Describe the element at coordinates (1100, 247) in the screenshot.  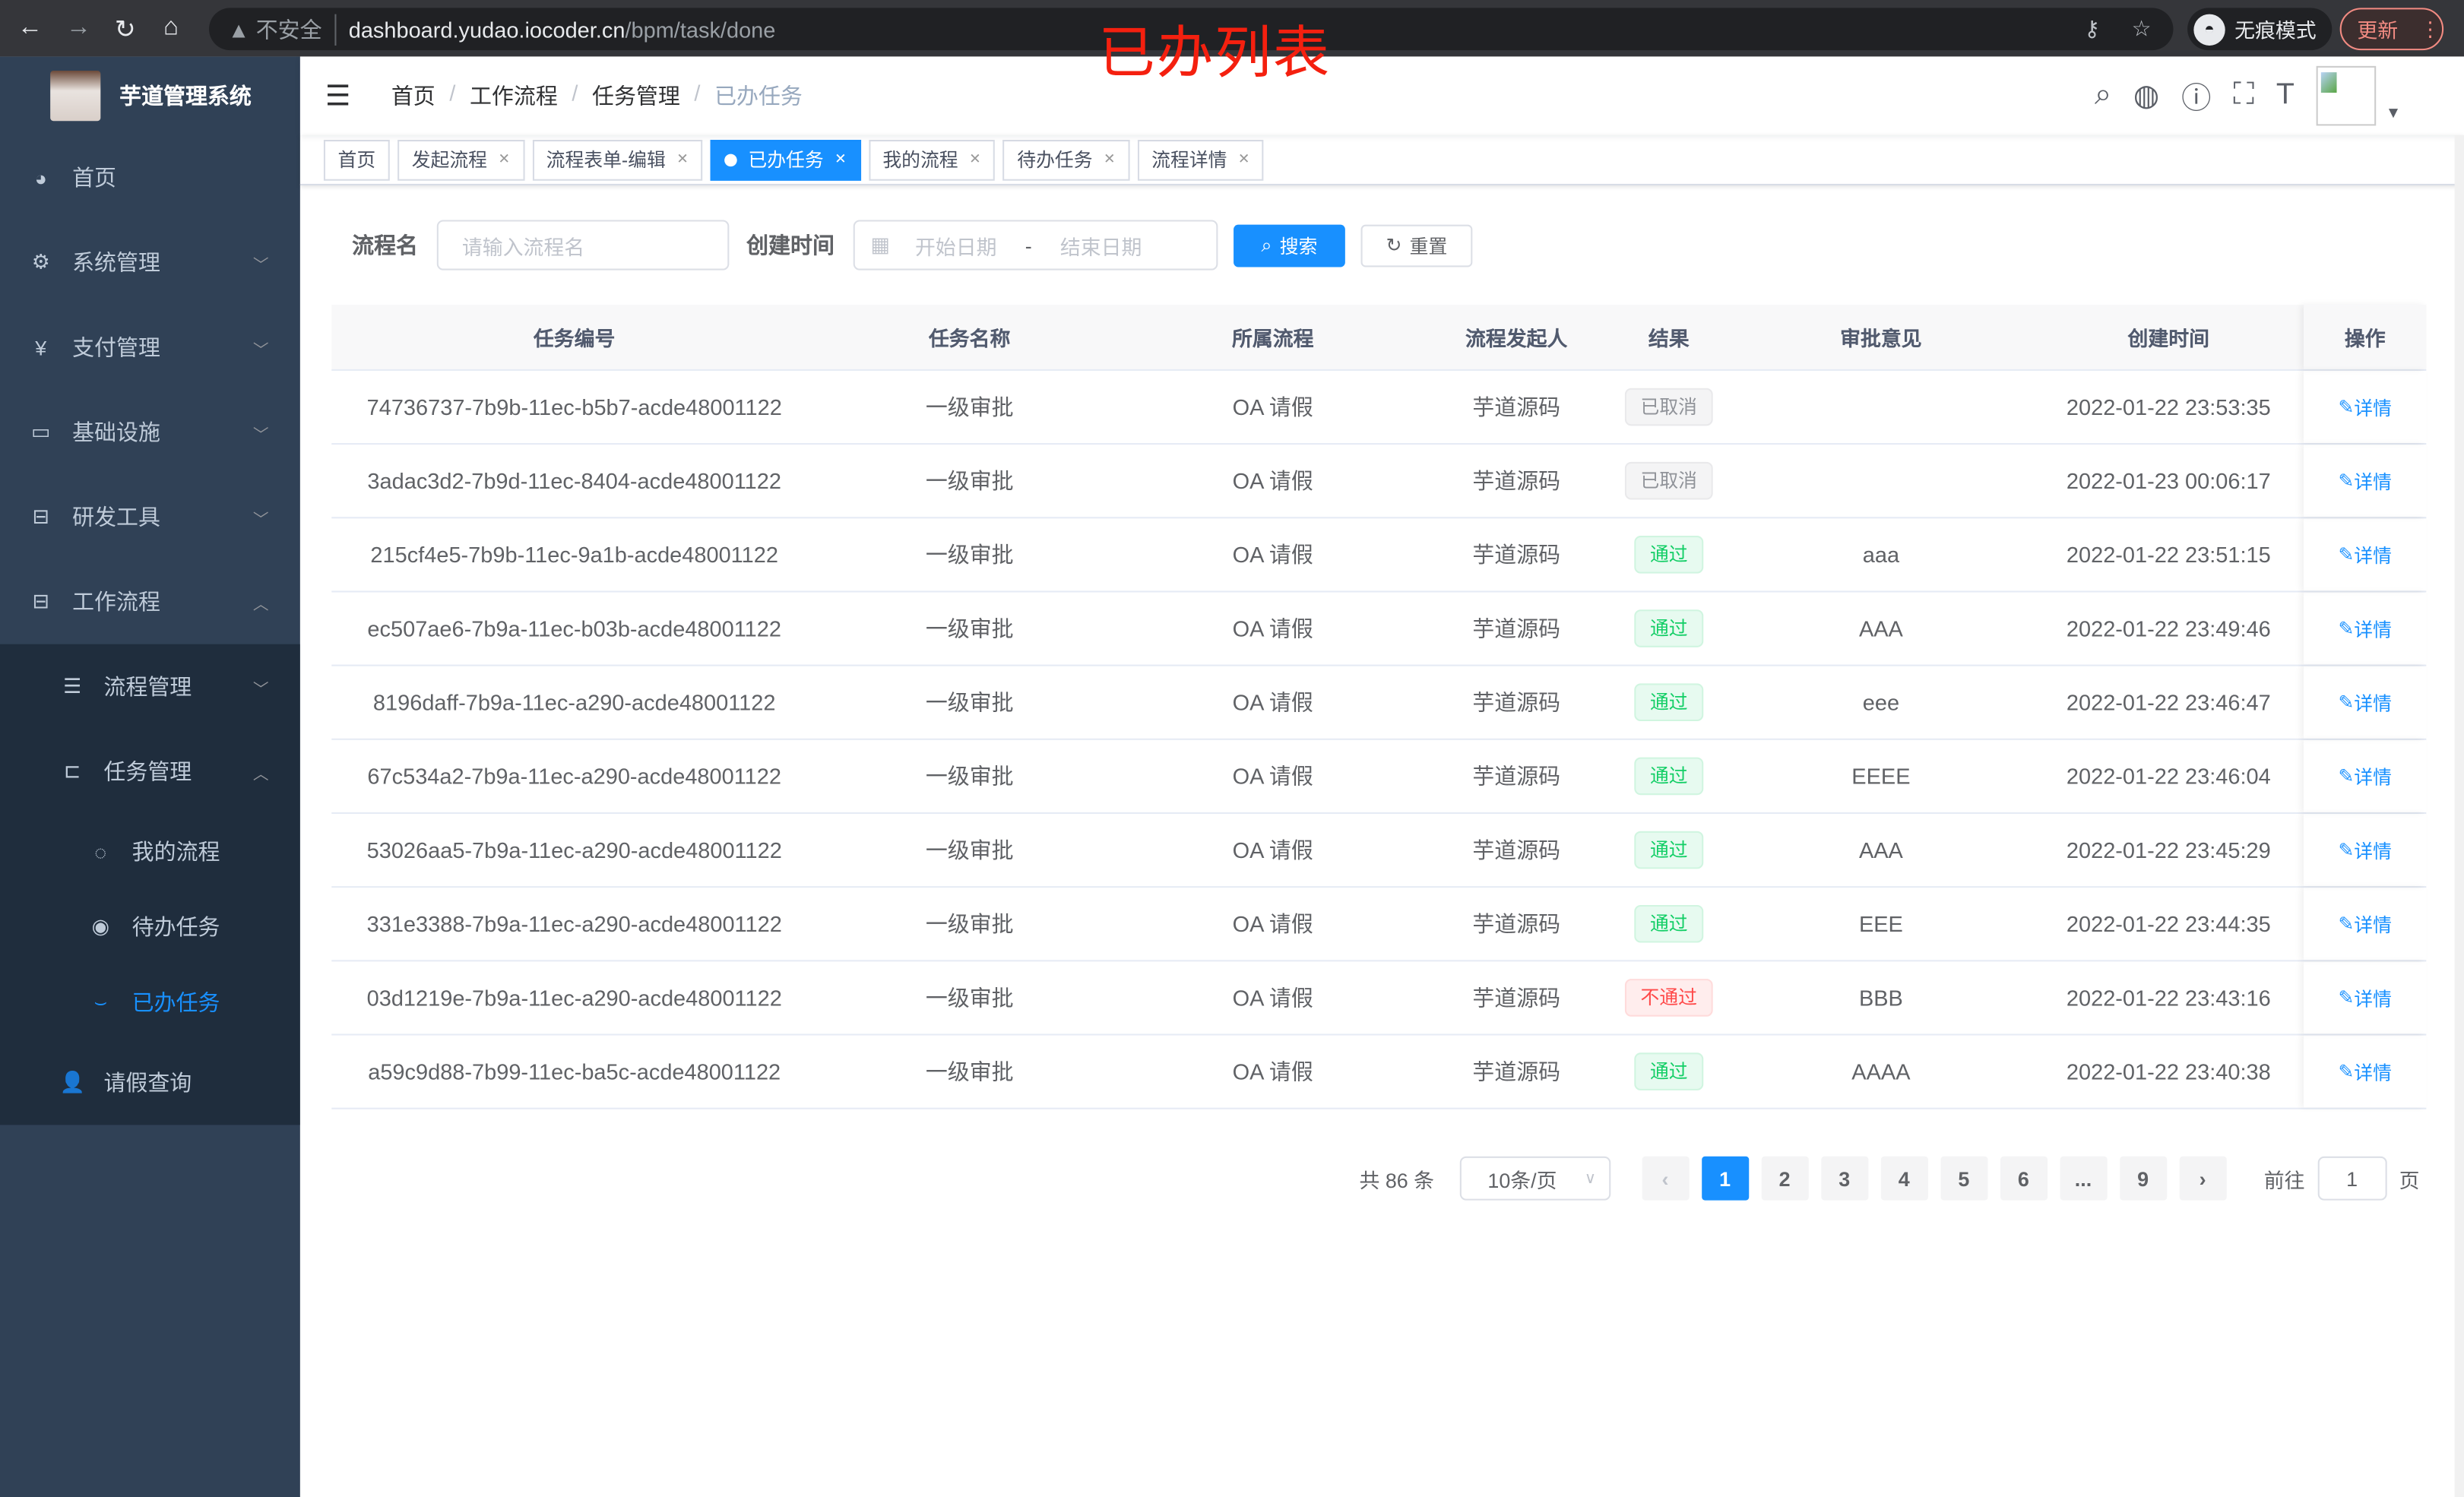
I see `end-date: 结束日期` at that location.